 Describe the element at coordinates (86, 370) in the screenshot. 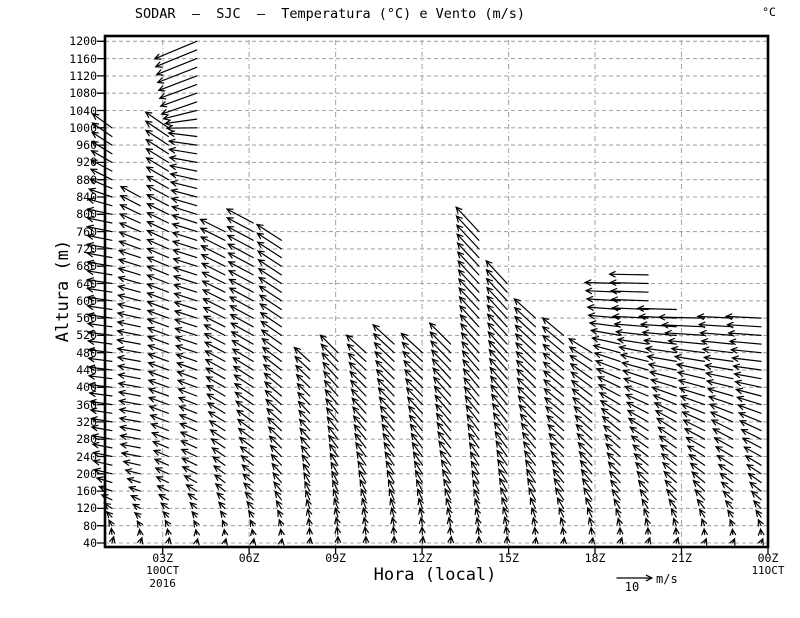

I see `y-tick-label: 440` at that location.